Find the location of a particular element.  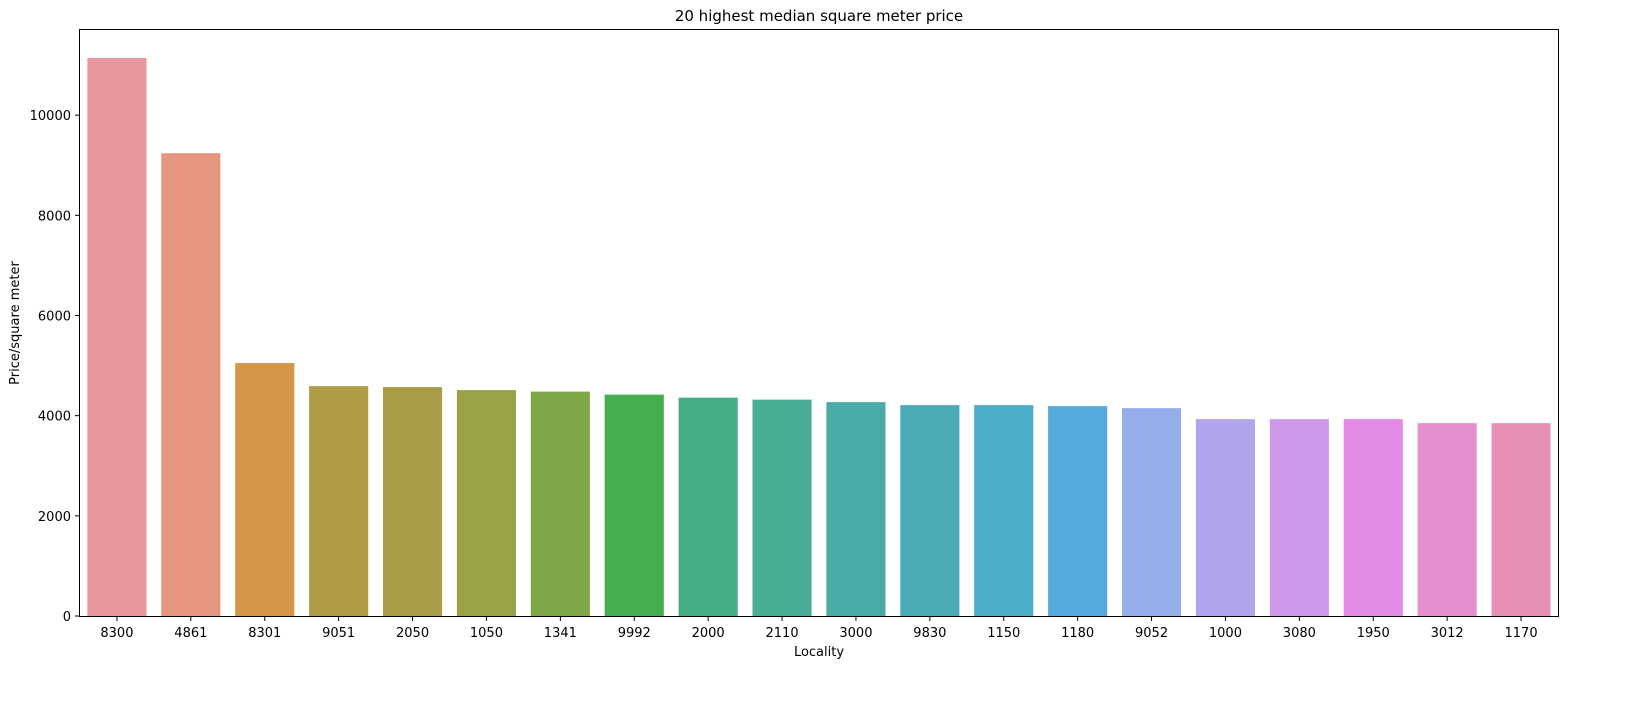

x-tick-label: 1050 is located at coordinates (486, 633).